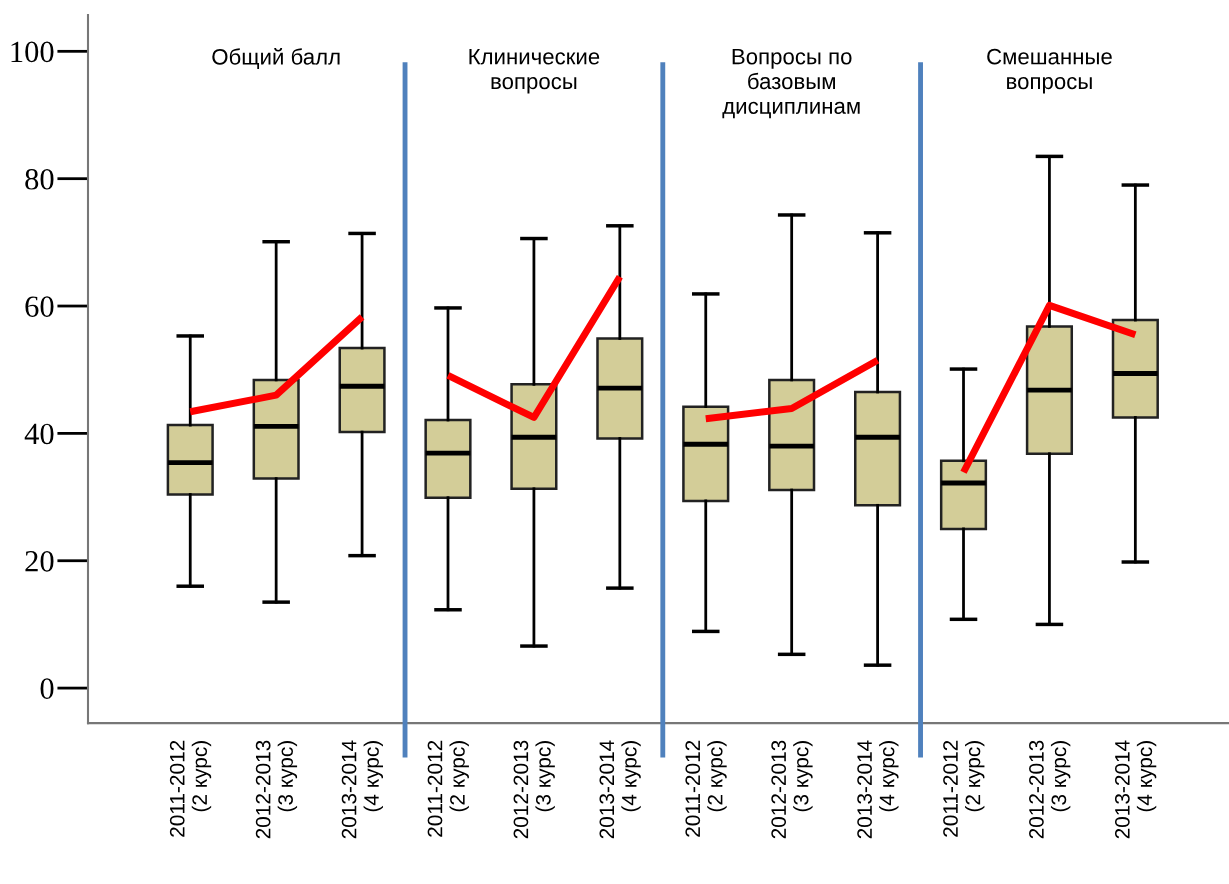 The width and height of the screenshot is (1229, 884). I want to click on y-tick-label: 100, so click(32, 52).